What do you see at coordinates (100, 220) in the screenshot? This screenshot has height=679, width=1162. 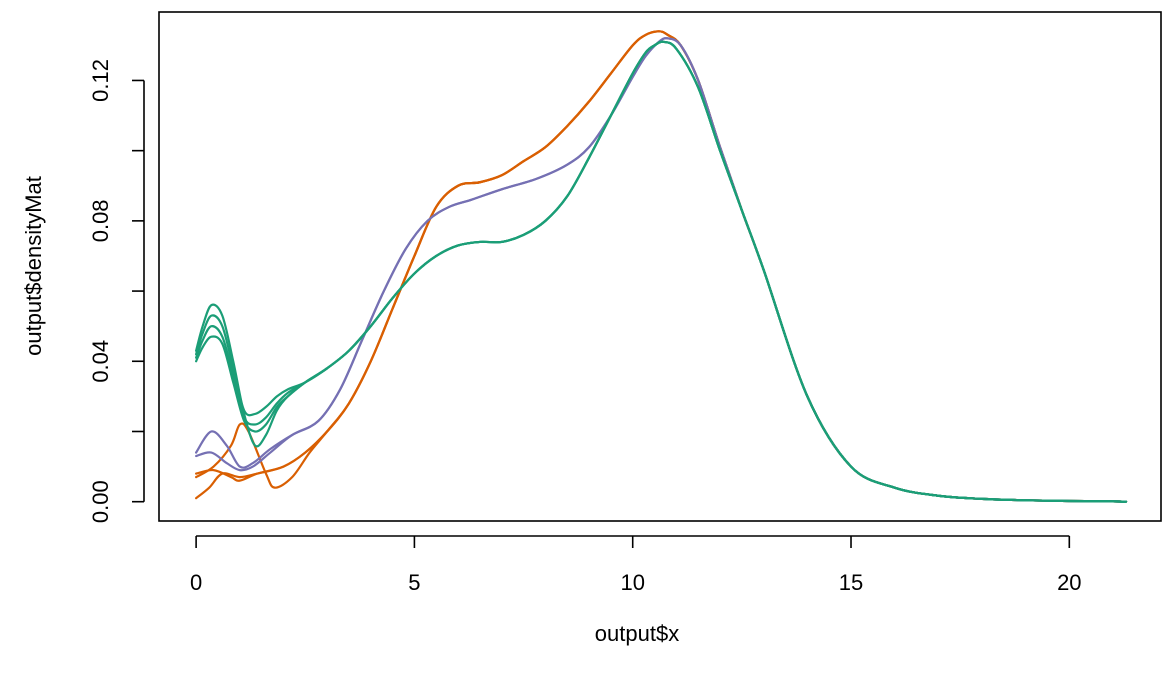 I see `y-tick-label-4: 0.08` at bounding box center [100, 220].